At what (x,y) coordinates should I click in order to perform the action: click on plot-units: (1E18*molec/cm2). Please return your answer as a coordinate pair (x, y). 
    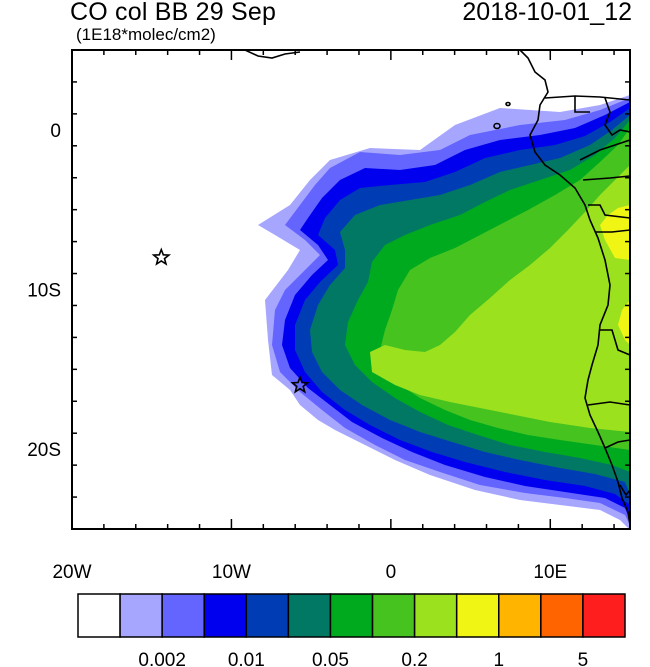
    Looking at the image, I should click on (146, 34).